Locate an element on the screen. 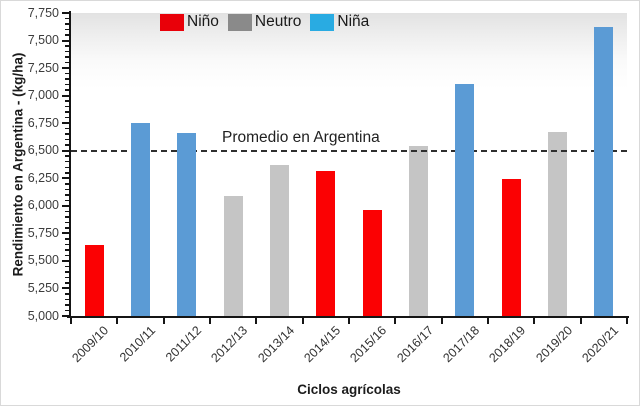 Image resolution: width=640 pixels, height=406 pixels. legend: Niño Neutro Niña is located at coordinates (264, 22).